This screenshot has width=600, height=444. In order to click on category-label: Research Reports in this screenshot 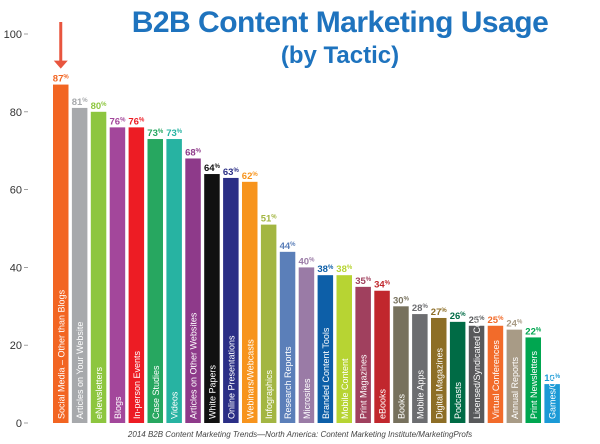, I will do `click(288, 382)`.